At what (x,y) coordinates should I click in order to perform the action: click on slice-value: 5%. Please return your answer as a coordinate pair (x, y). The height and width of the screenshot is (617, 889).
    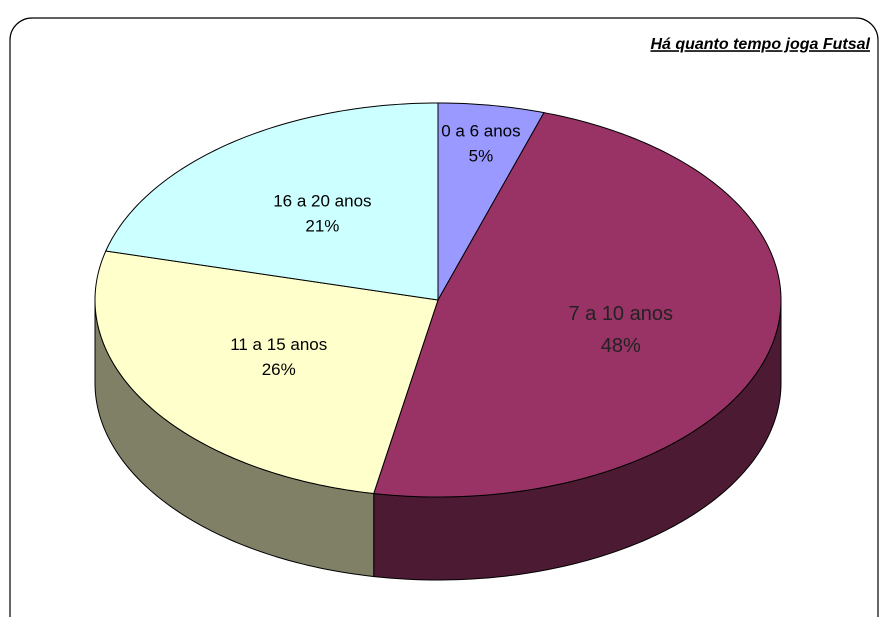
    Looking at the image, I should click on (481, 156).